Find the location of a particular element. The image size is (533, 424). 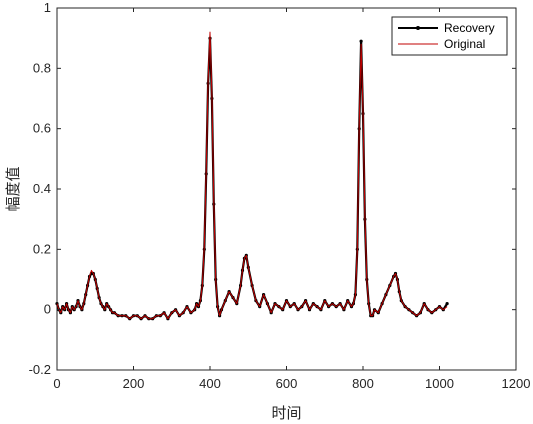

legend-box is located at coordinates (449, 36).